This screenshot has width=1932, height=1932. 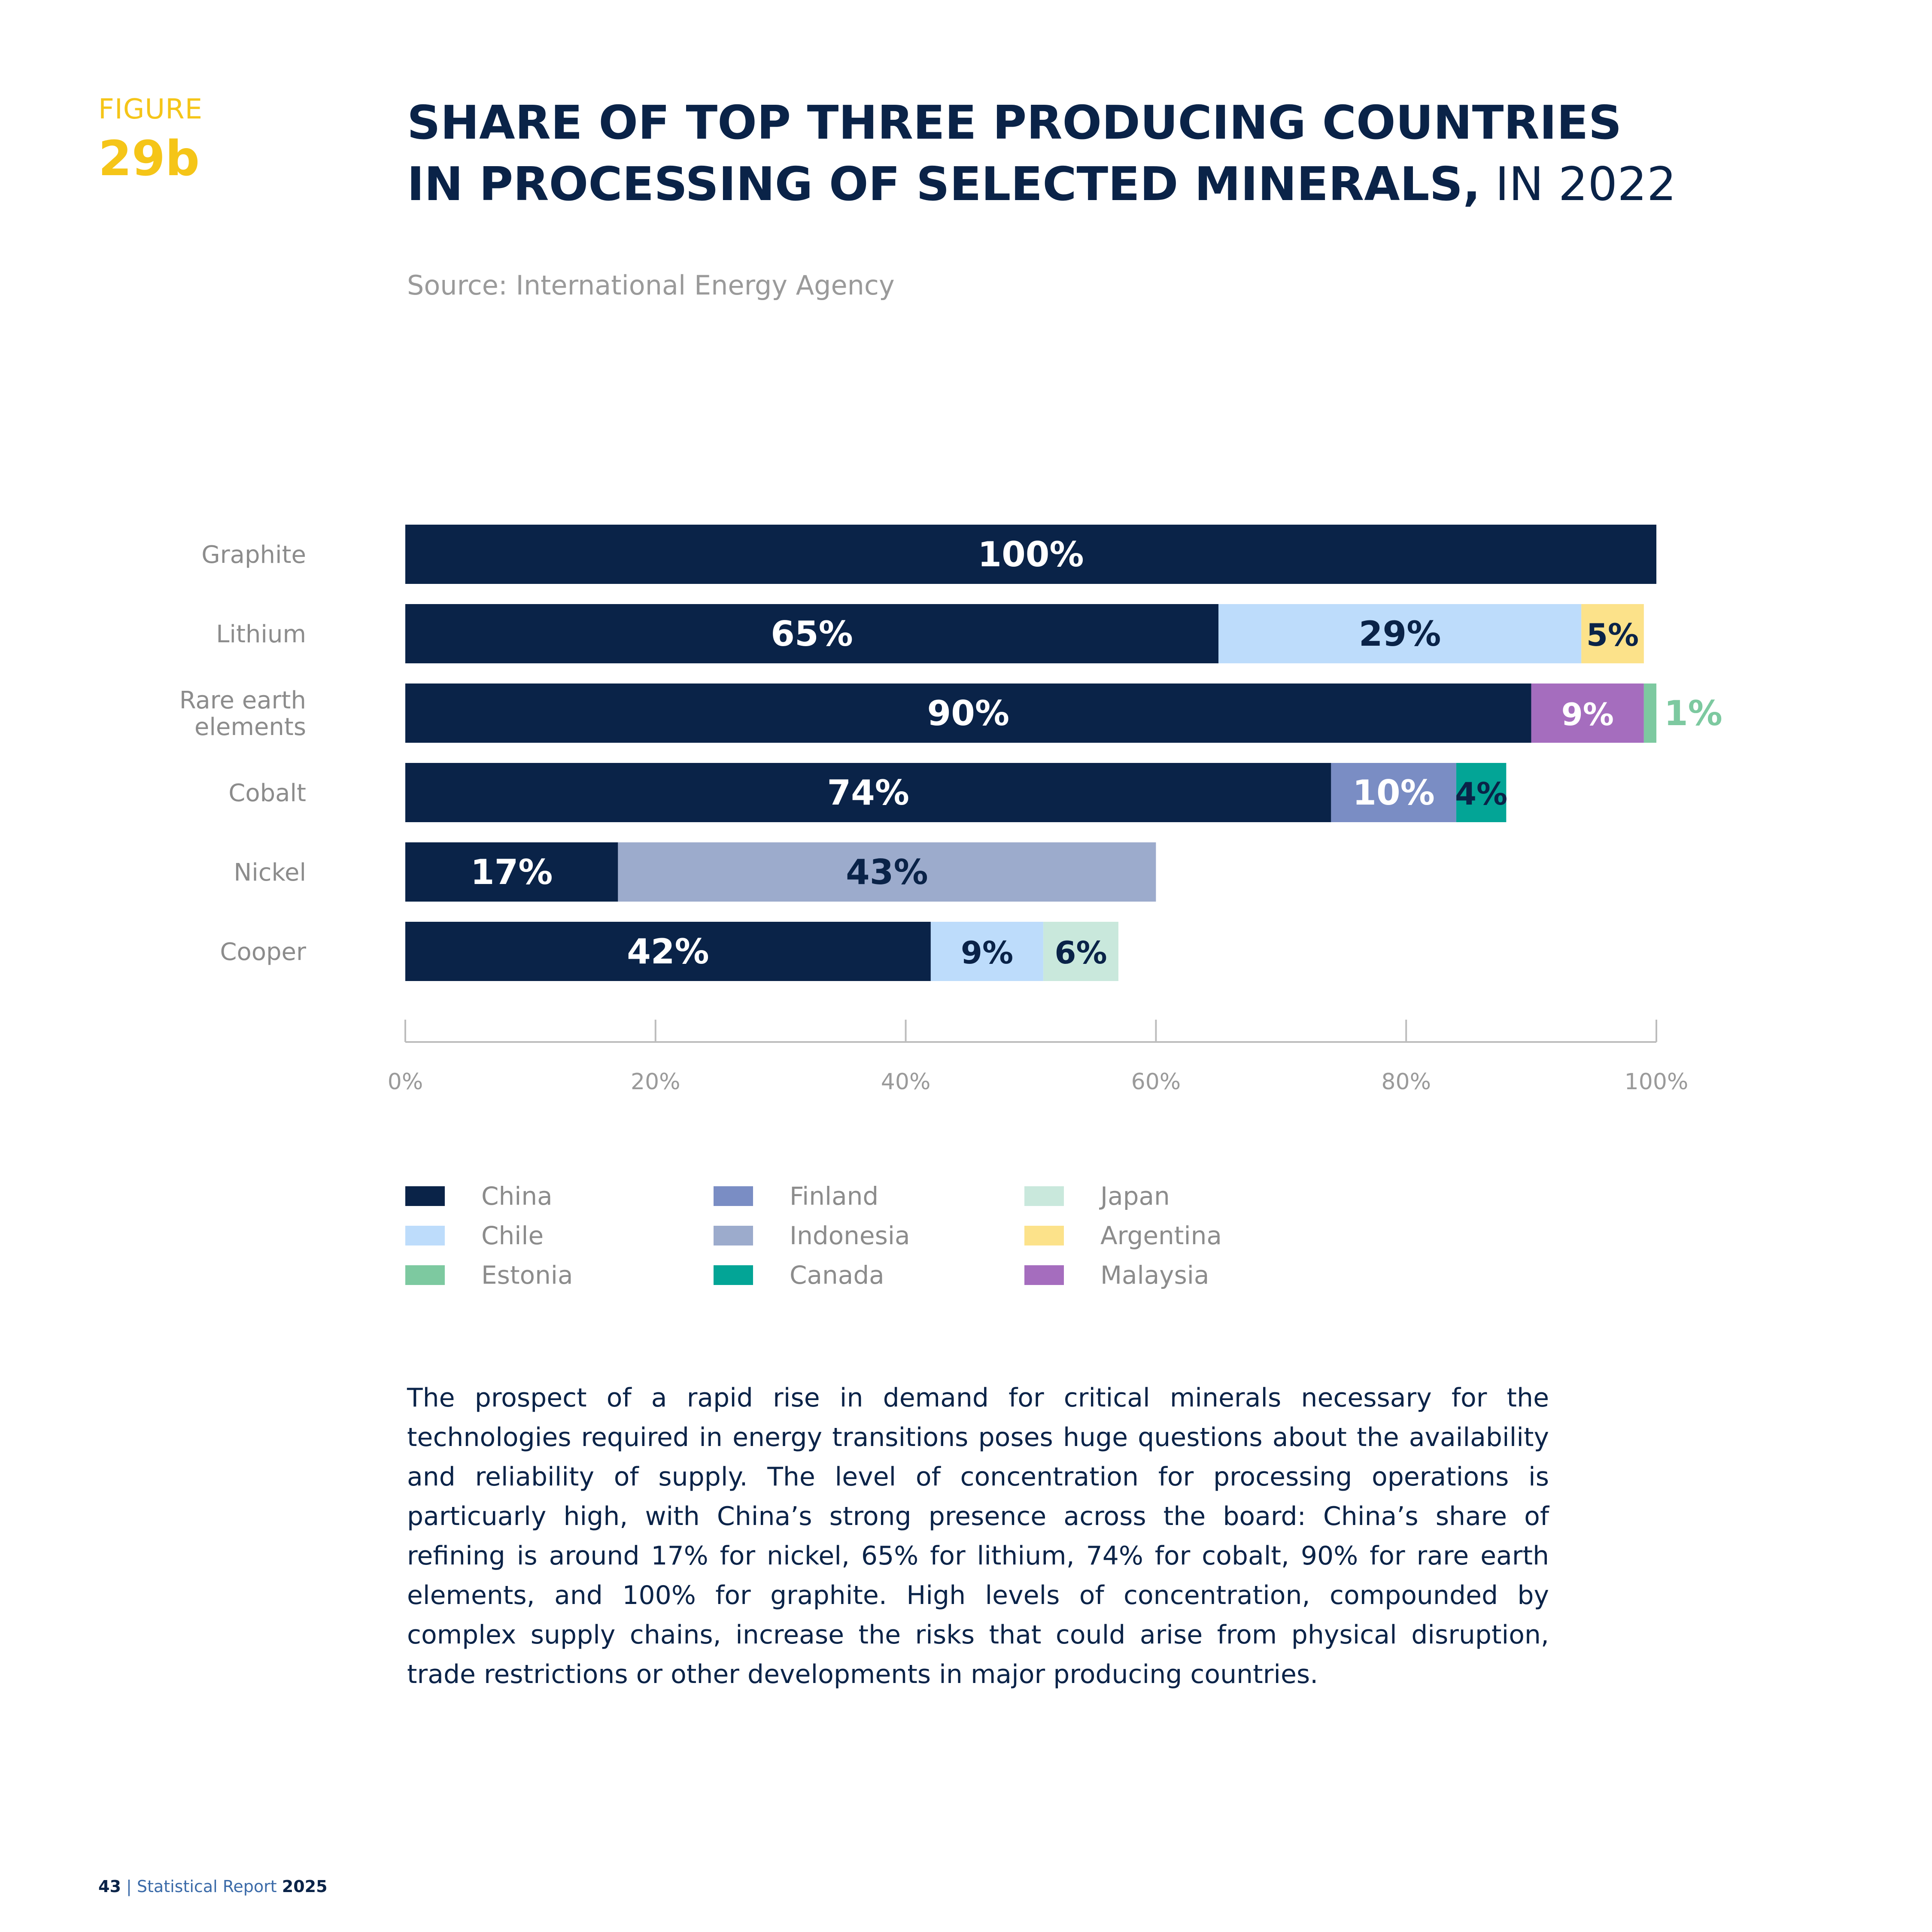 What do you see at coordinates (270, 873) in the screenshot?
I see `category-label: Nickel` at bounding box center [270, 873].